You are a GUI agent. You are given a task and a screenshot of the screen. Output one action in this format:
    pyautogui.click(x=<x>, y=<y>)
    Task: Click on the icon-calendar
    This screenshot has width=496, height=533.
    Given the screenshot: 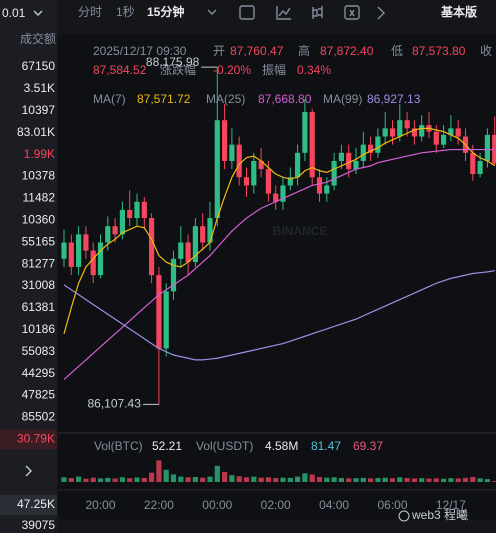 What is the action you would take?
    pyautogui.click(x=247, y=12)
    